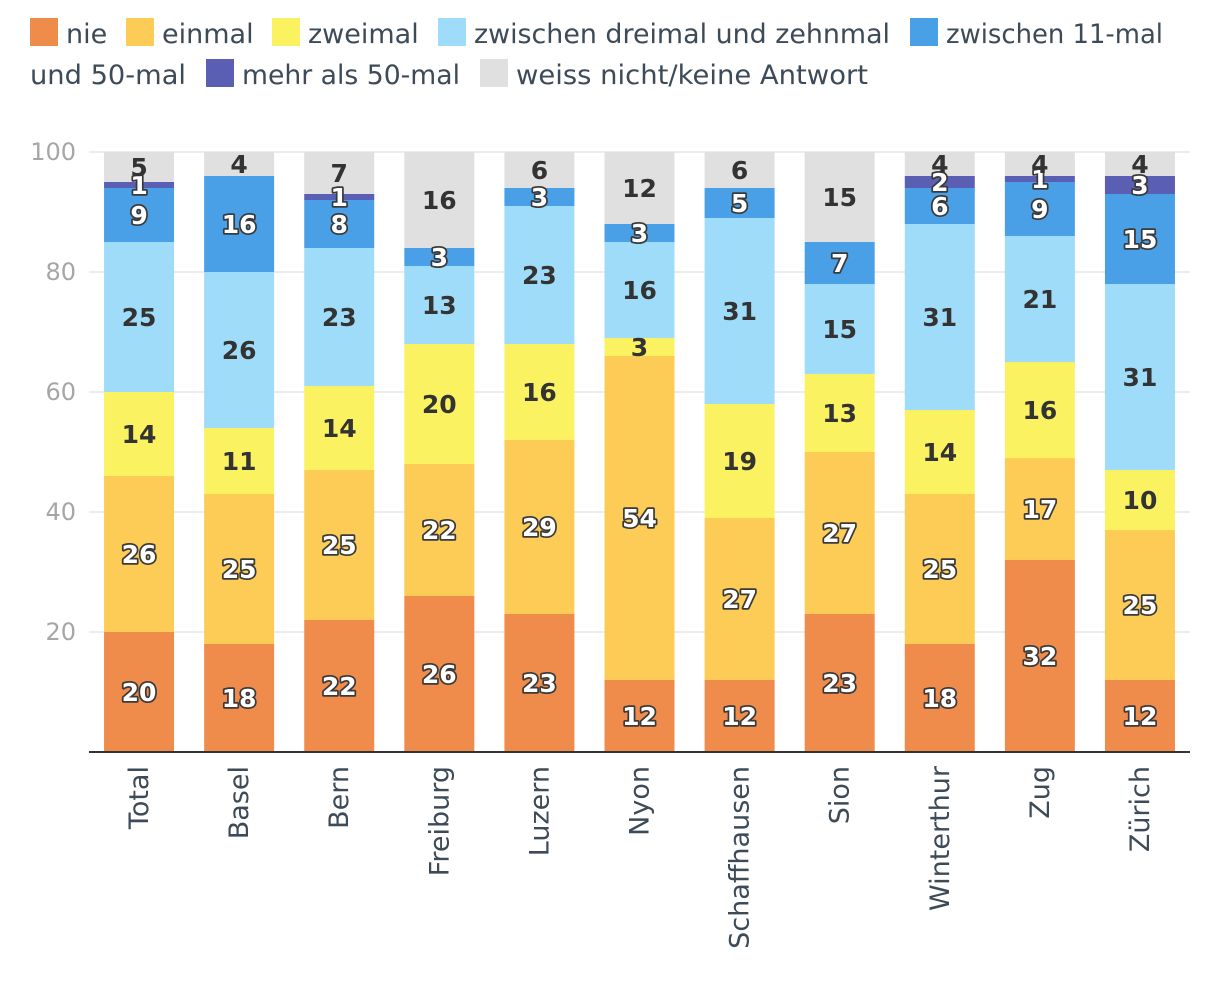 The height and width of the screenshot is (1006, 1220). I want to click on legend-label-dreimal-zehnmal: zwischen dreimal und zehnmal, so click(682, 34).